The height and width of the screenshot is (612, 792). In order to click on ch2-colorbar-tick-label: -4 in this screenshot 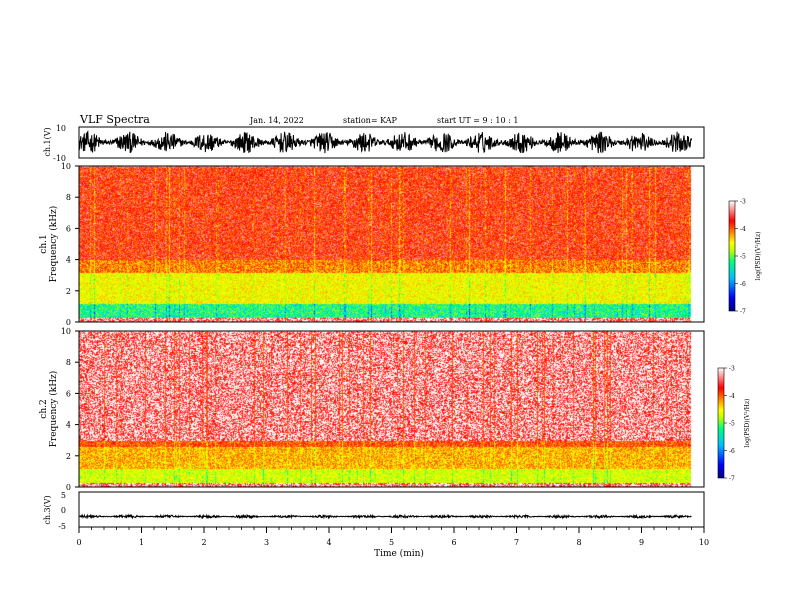, I will do `click(732, 396)`.